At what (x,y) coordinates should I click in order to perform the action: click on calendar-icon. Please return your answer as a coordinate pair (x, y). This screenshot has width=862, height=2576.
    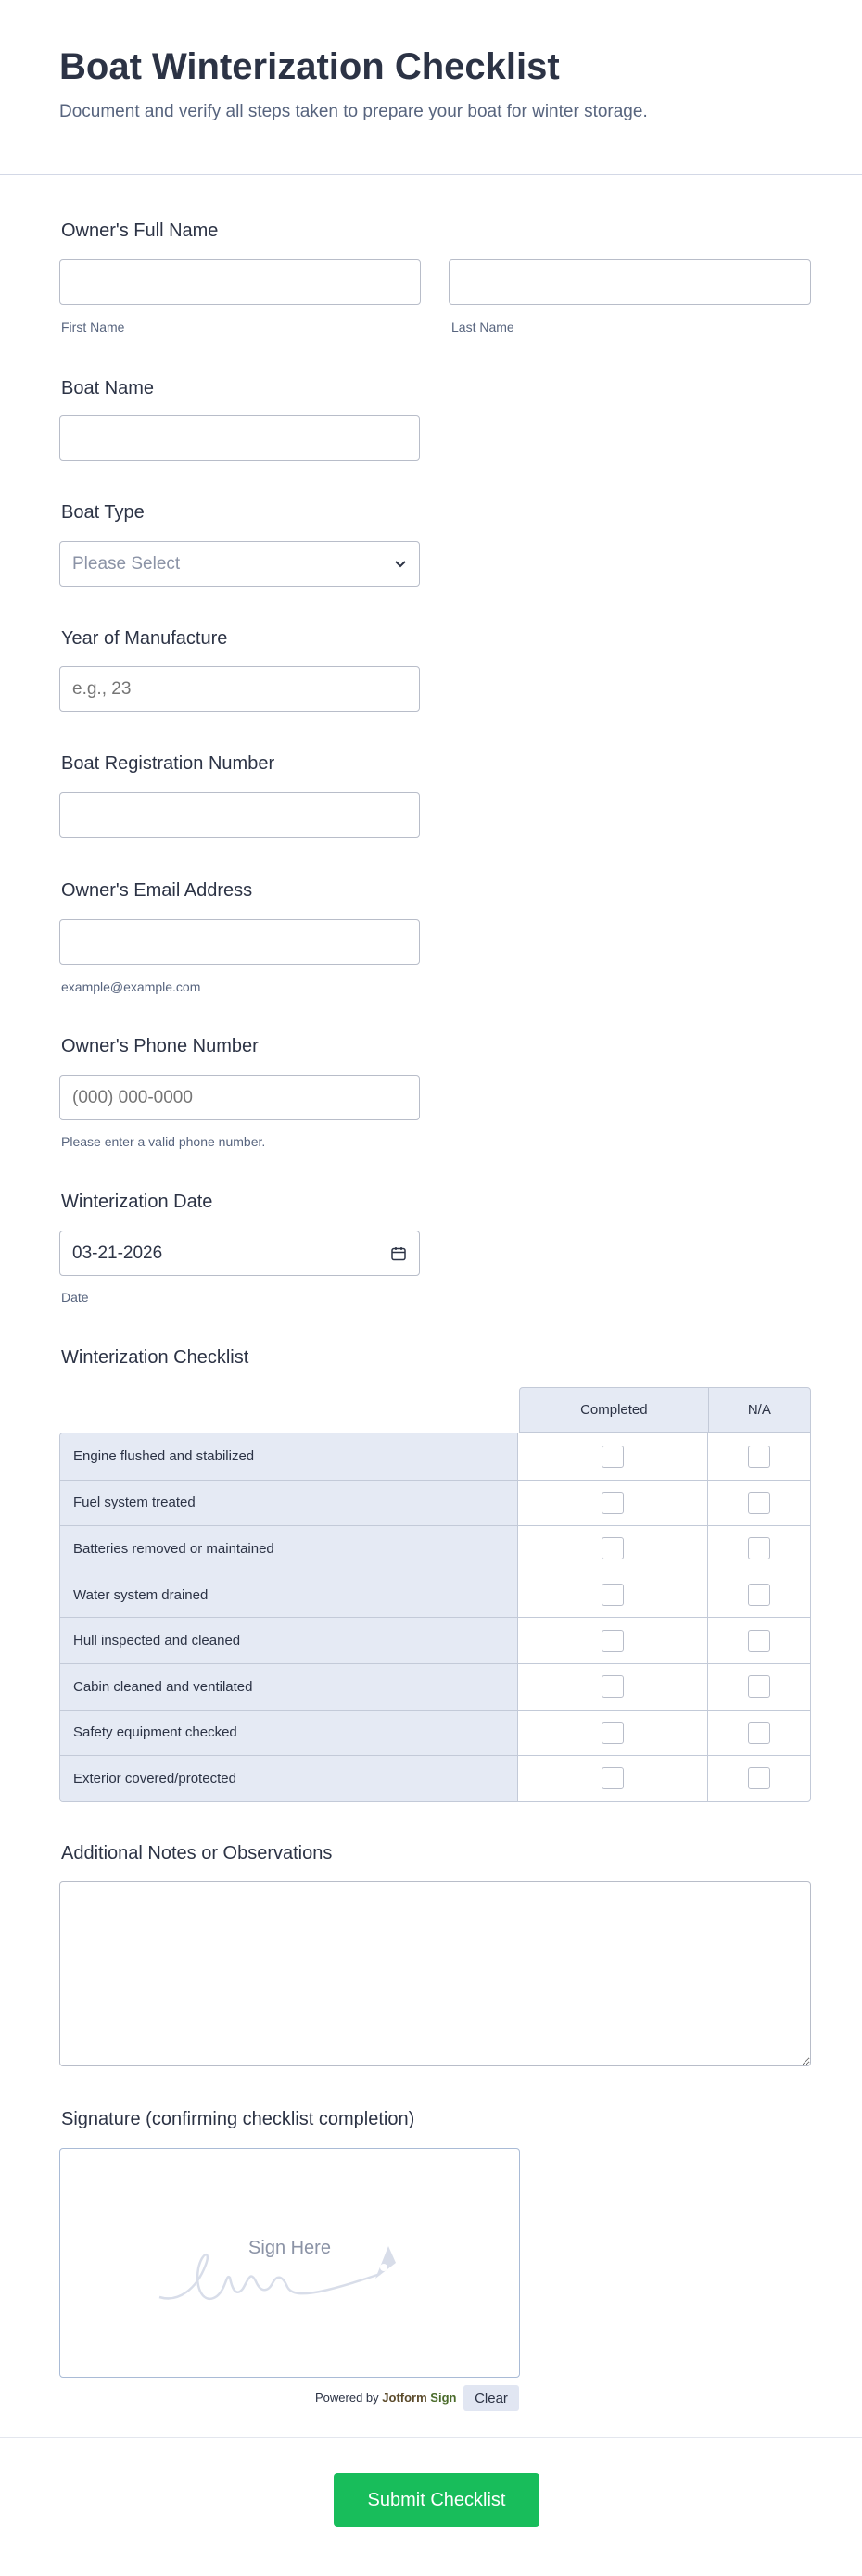
    Looking at the image, I should click on (398, 1254).